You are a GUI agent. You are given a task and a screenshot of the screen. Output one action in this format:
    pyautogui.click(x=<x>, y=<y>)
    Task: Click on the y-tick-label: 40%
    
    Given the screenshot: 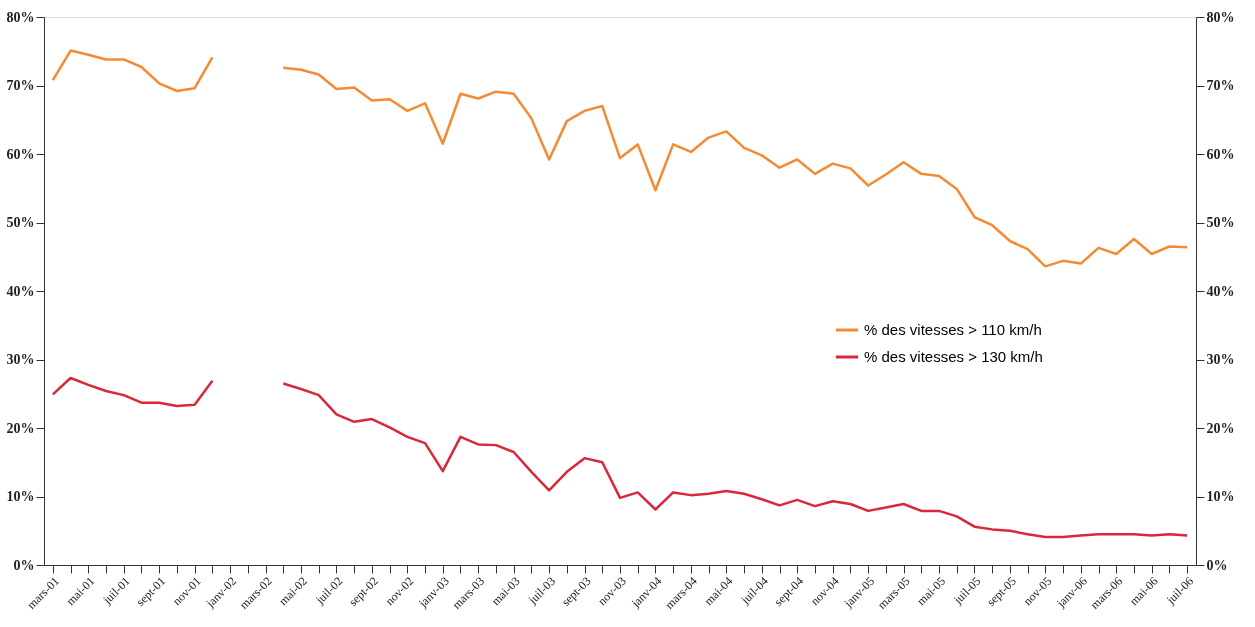 What is the action you would take?
    pyautogui.click(x=20, y=291)
    